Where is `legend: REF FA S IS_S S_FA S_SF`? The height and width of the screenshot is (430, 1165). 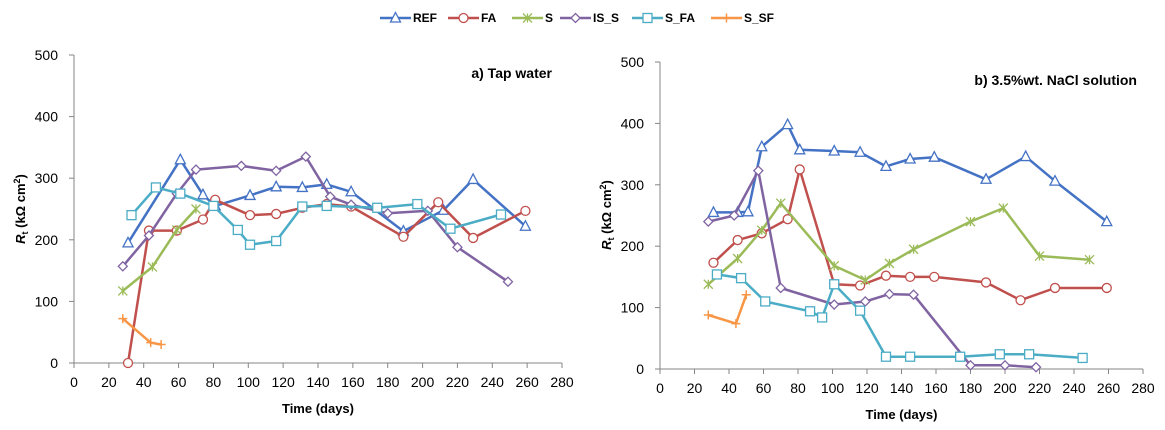
legend: REF FA S IS_S S_FA S_SF is located at coordinates (577, 18).